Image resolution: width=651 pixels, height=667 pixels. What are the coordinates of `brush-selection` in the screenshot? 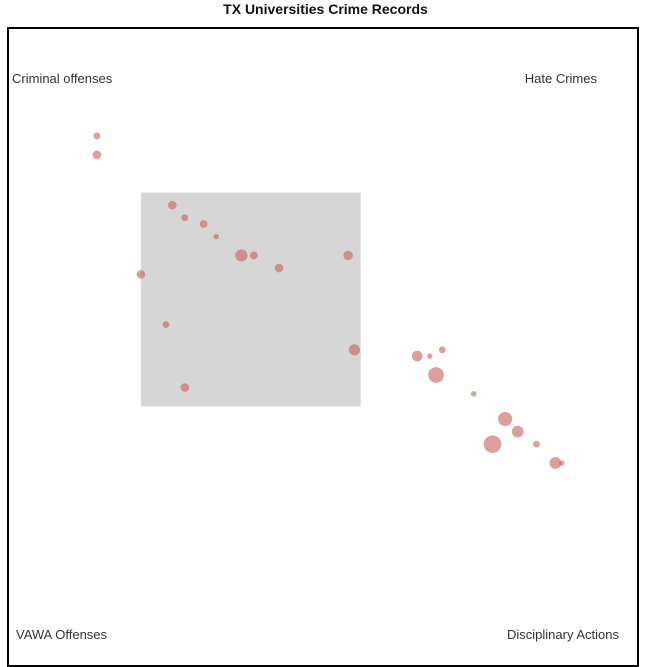 It's located at (250, 299).